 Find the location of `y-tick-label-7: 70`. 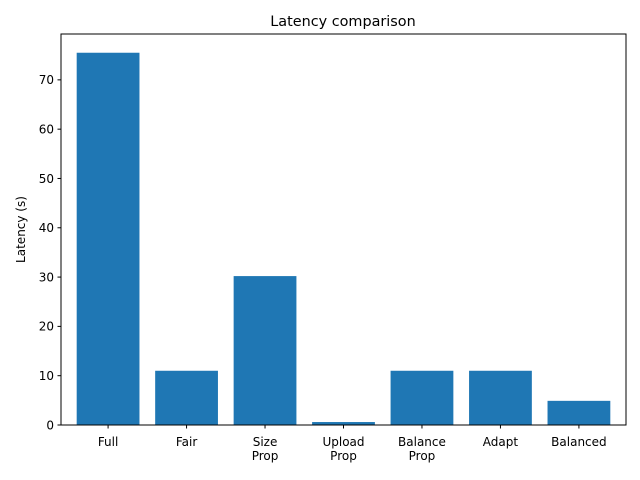

y-tick-label-7: 70 is located at coordinates (46, 80).